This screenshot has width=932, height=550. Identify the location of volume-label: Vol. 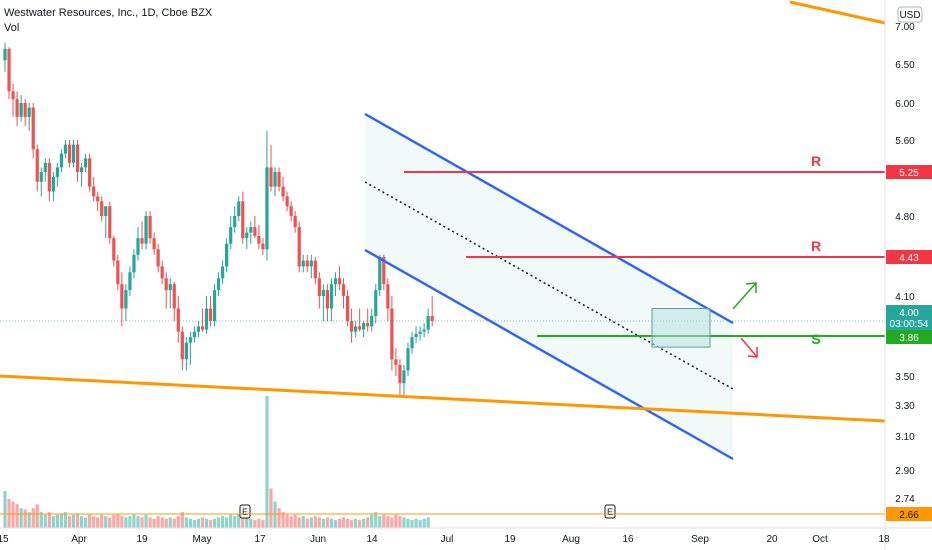
(12, 28).